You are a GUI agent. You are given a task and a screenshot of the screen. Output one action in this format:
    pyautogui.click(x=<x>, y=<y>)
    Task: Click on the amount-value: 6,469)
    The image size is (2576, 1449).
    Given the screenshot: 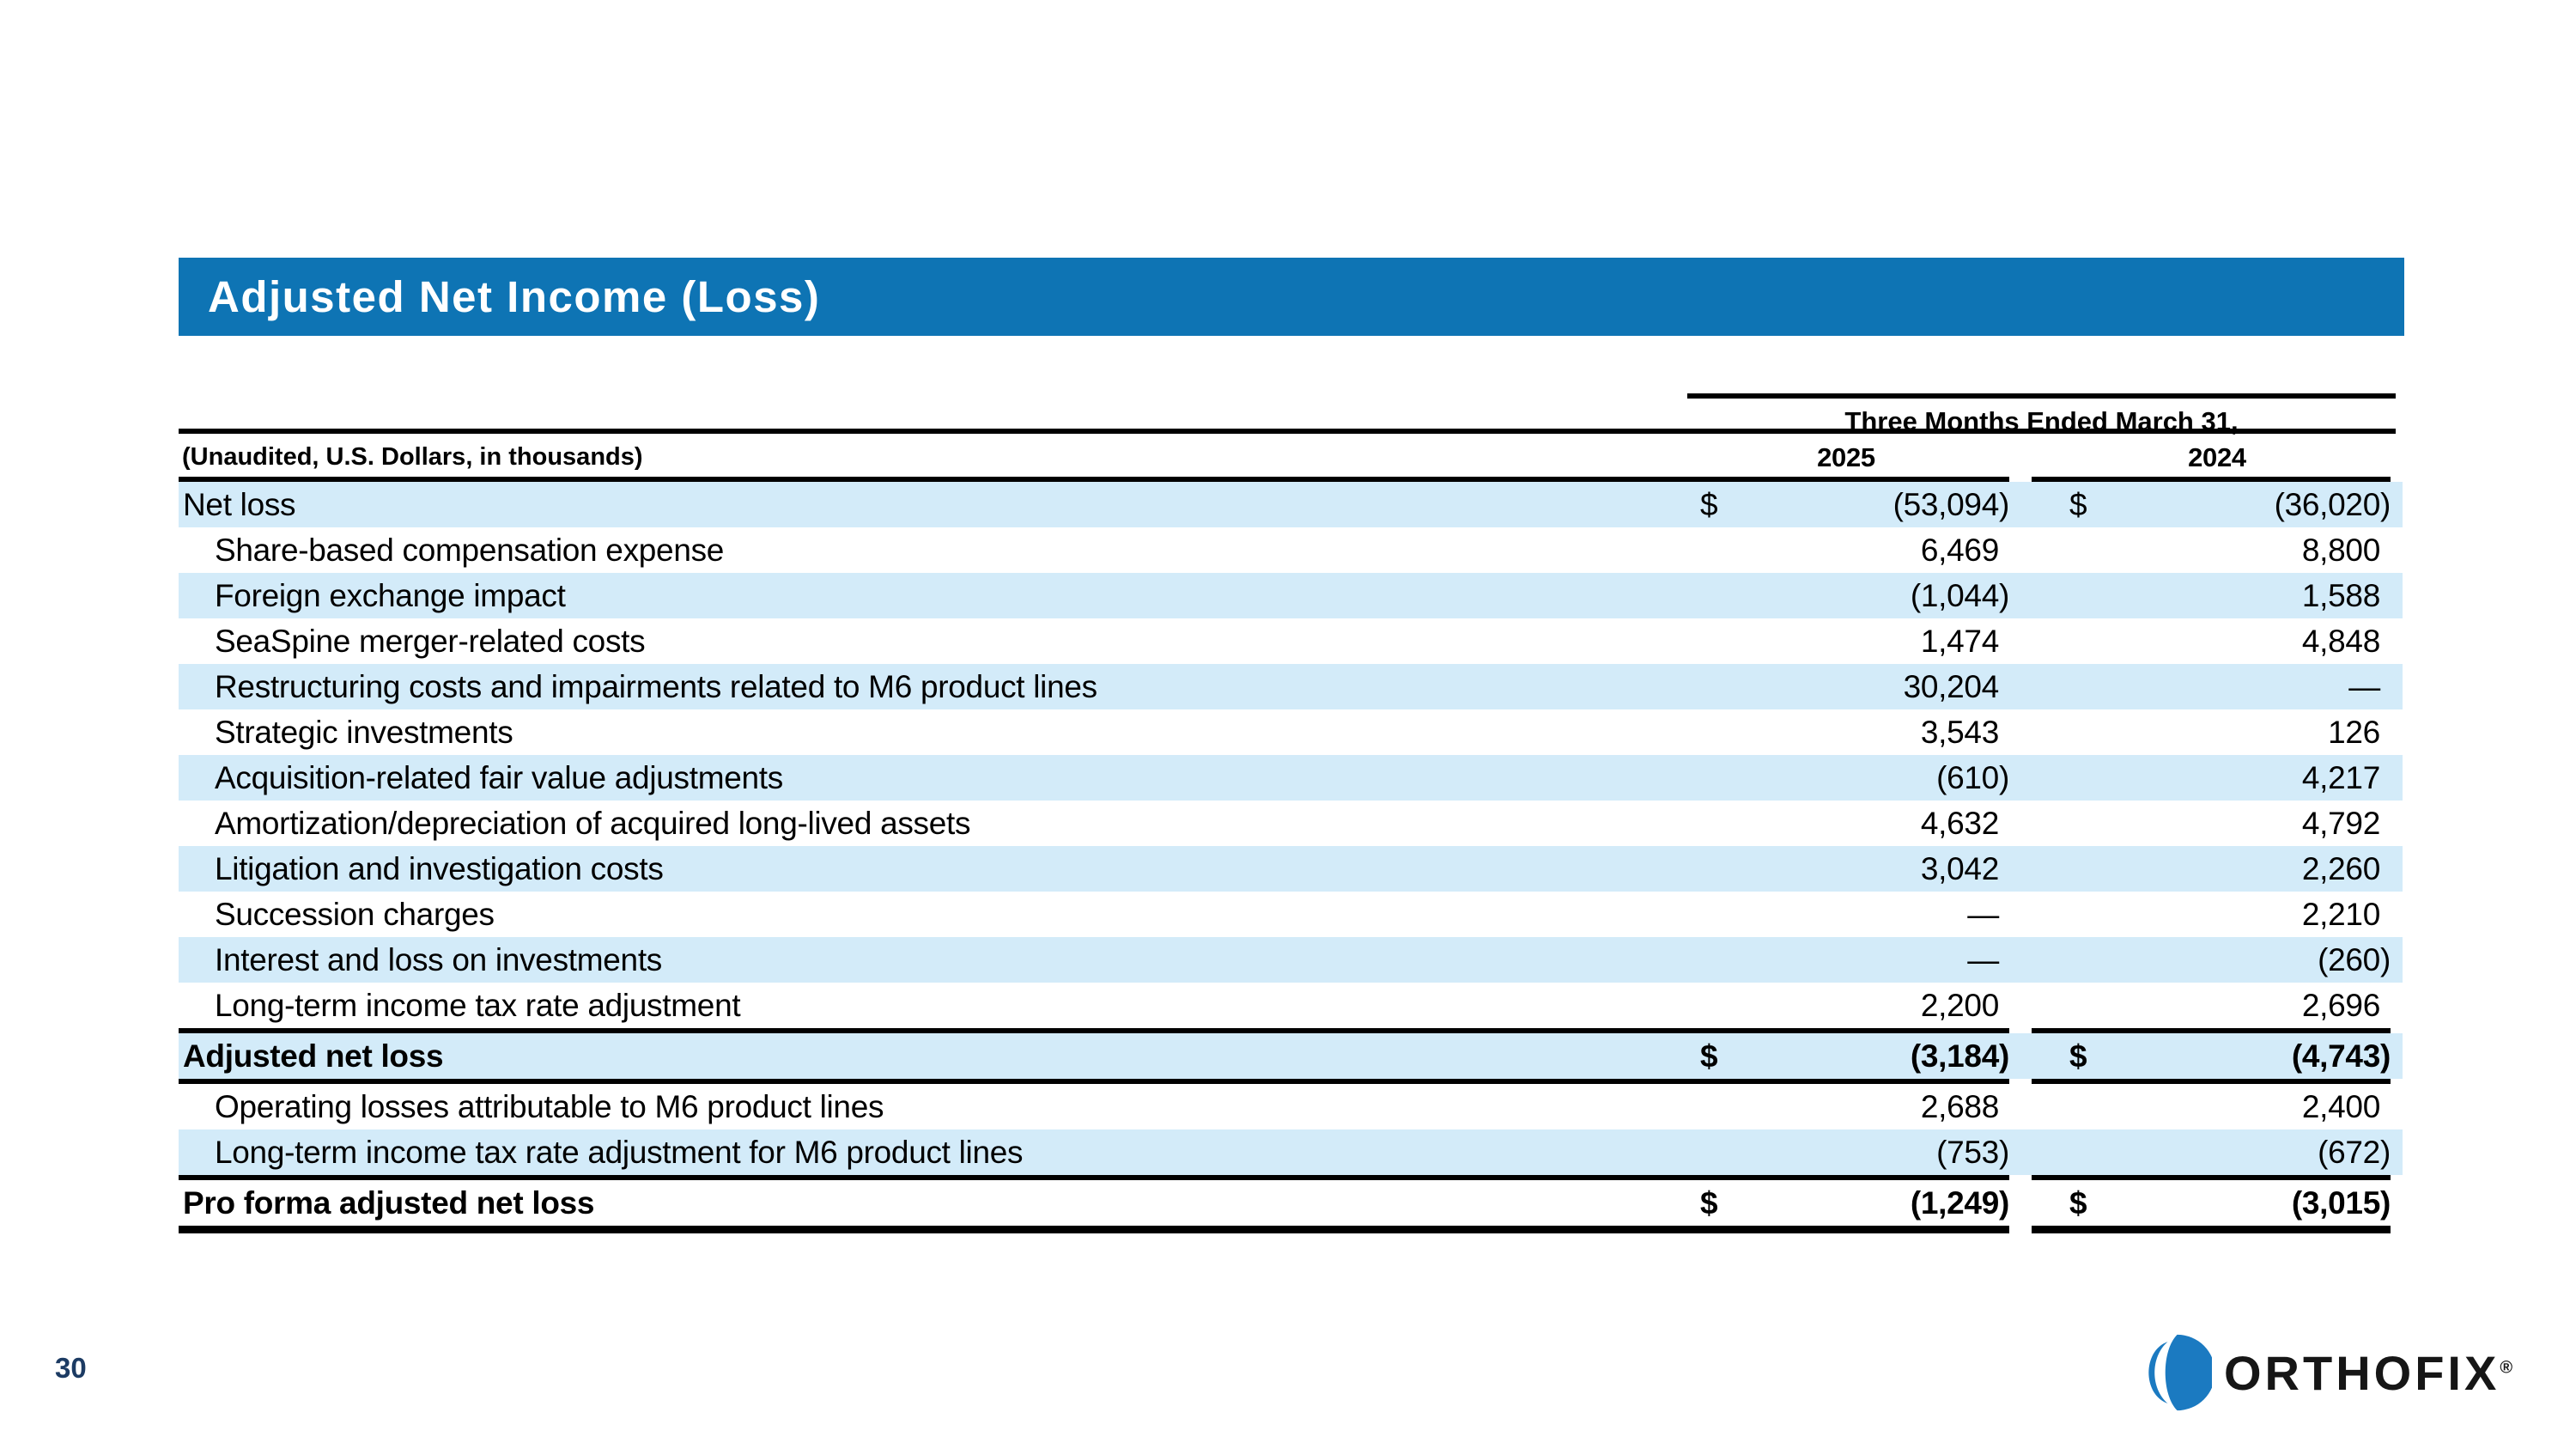 What is the action you would take?
    pyautogui.click(x=1960, y=550)
    